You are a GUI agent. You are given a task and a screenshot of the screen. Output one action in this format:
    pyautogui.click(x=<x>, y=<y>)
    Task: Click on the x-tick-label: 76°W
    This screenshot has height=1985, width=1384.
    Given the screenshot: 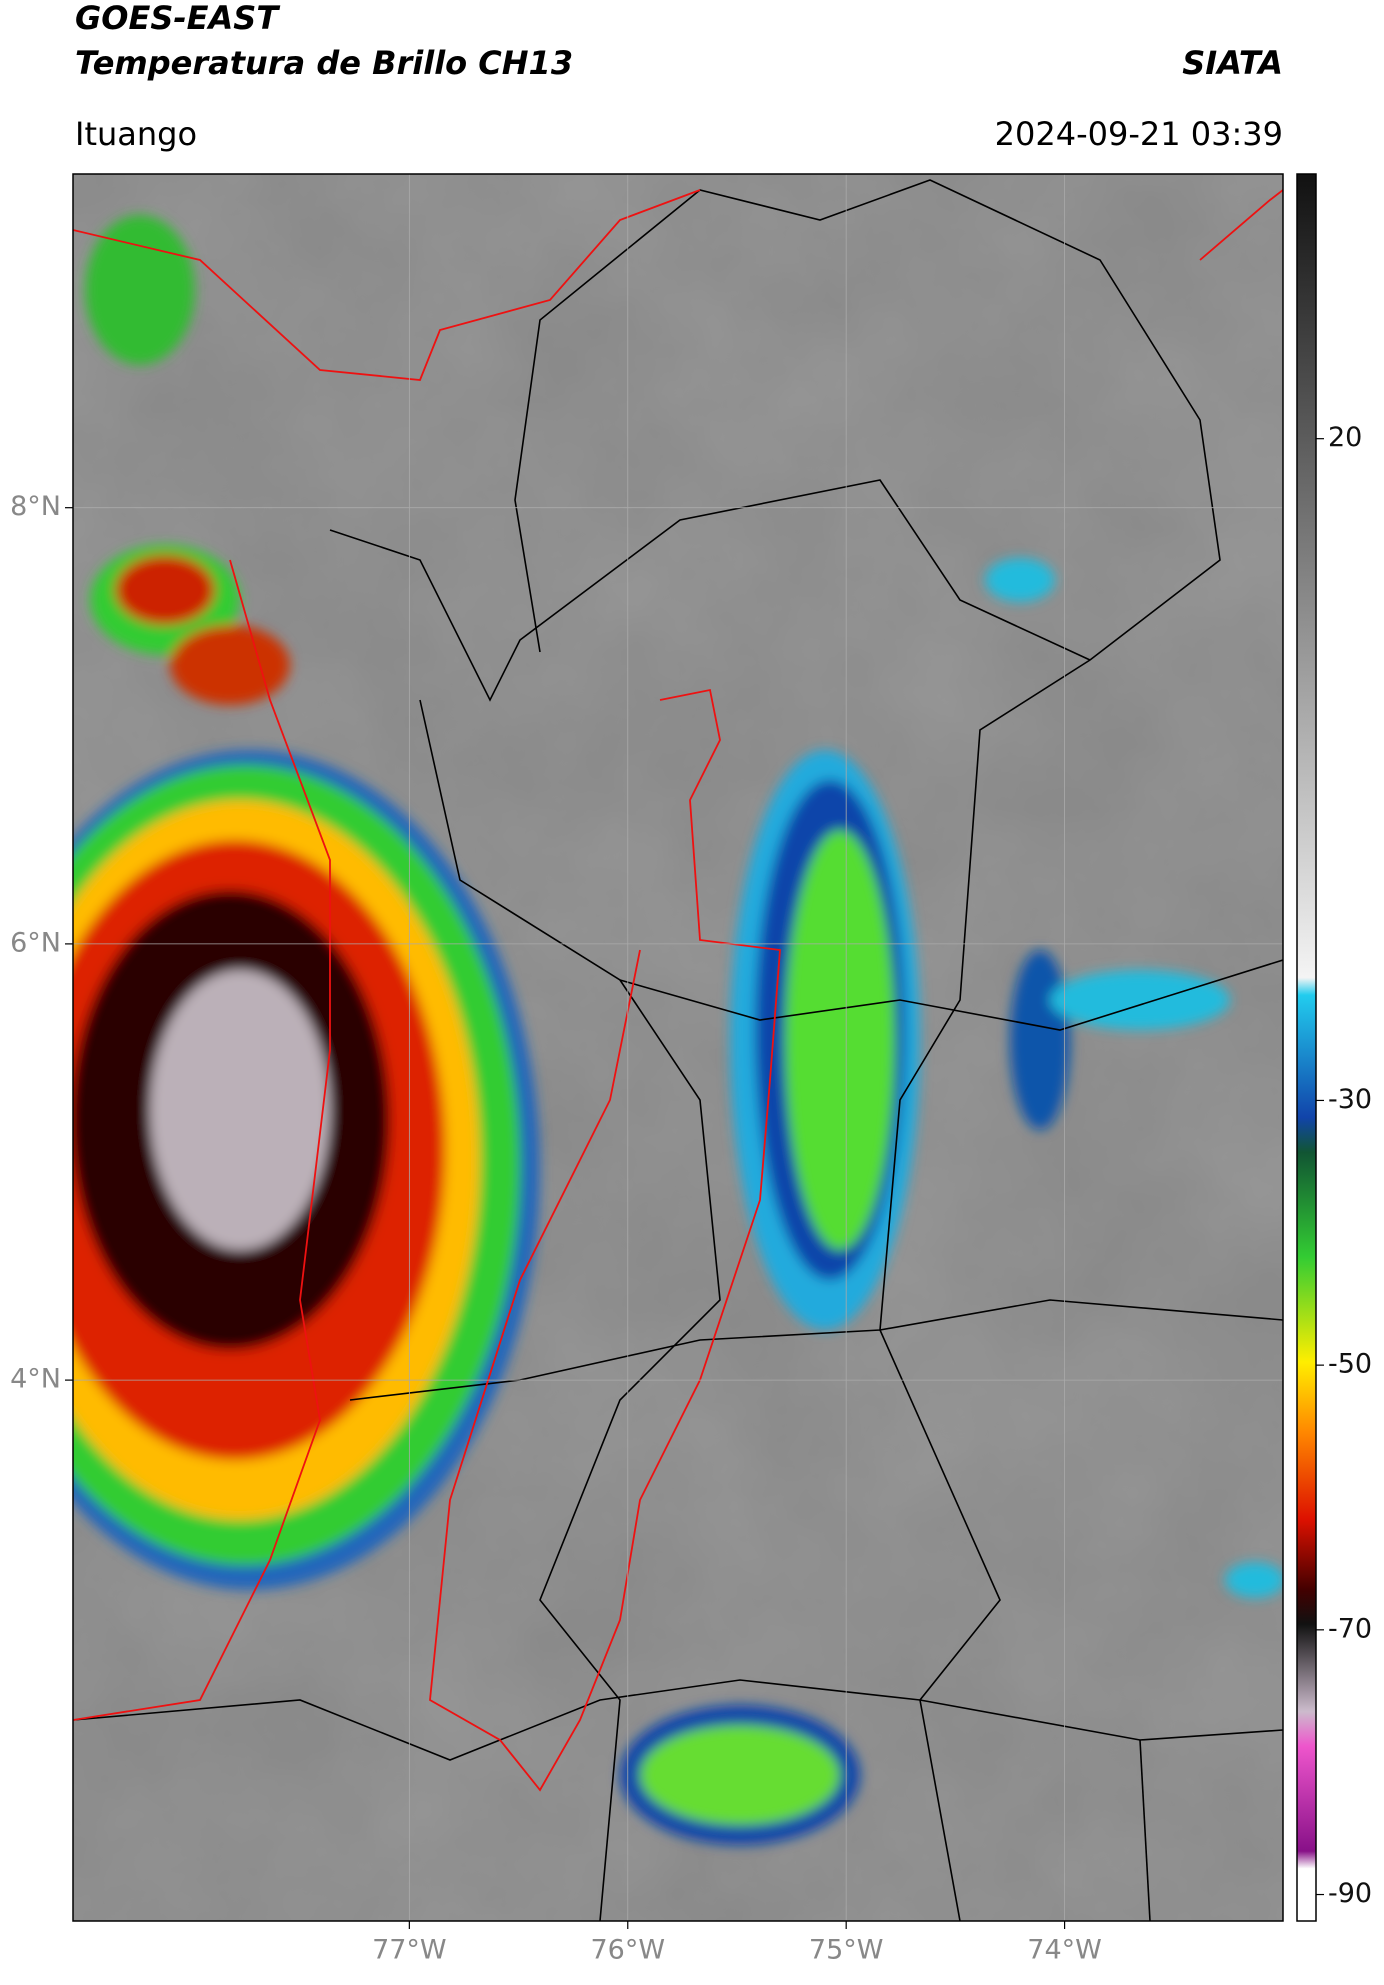 What is the action you would take?
    pyautogui.click(x=627, y=1950)
    